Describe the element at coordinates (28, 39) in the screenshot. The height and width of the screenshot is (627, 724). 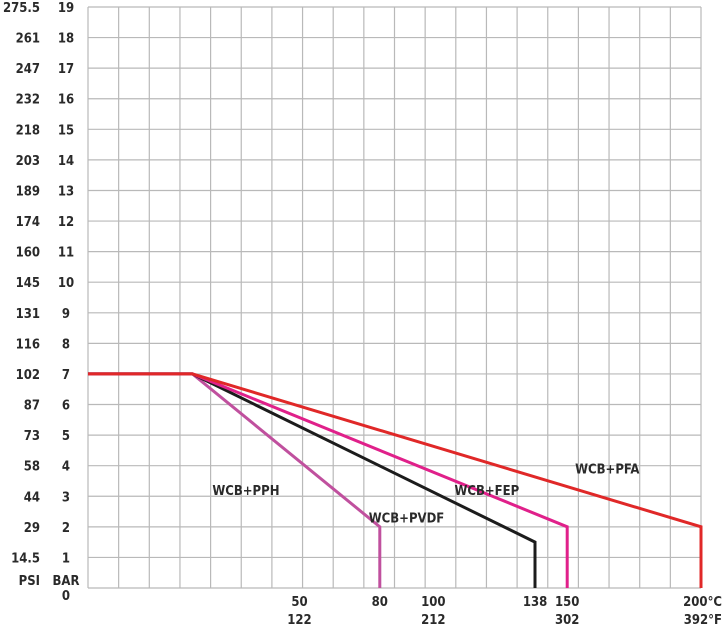
I see `y-psi-tick-label: 261` at that location.